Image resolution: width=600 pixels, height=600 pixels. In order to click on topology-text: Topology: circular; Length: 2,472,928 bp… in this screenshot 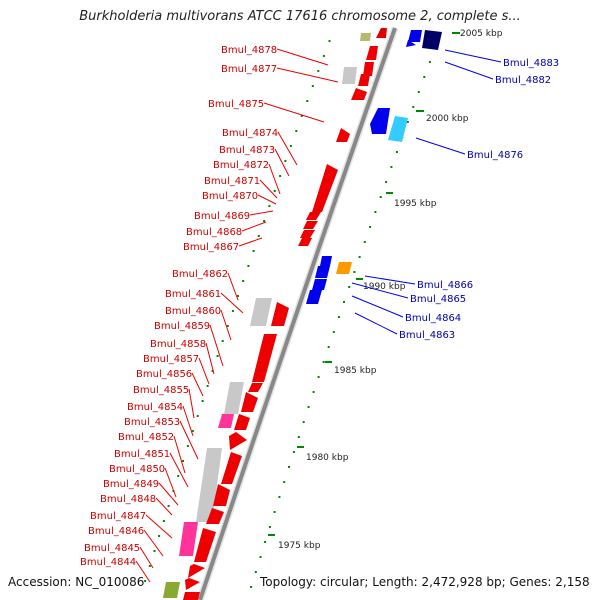, I will do `click(425, 582)`.